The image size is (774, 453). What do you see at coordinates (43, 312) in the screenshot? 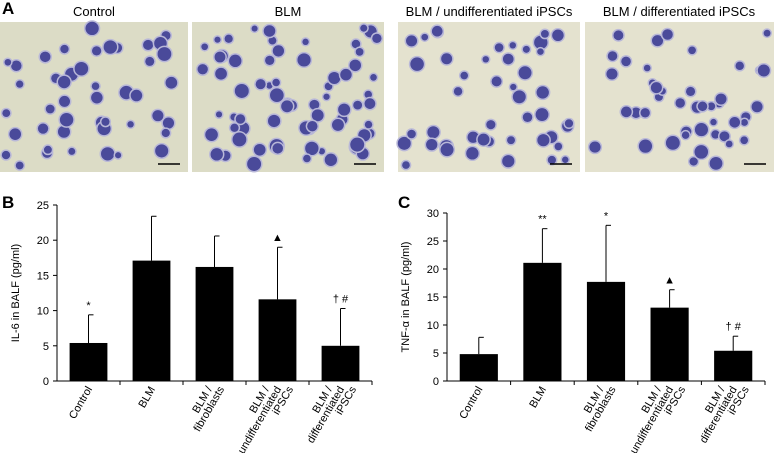
I see `y-tick-label: 10` at bounding box center [43, 312].